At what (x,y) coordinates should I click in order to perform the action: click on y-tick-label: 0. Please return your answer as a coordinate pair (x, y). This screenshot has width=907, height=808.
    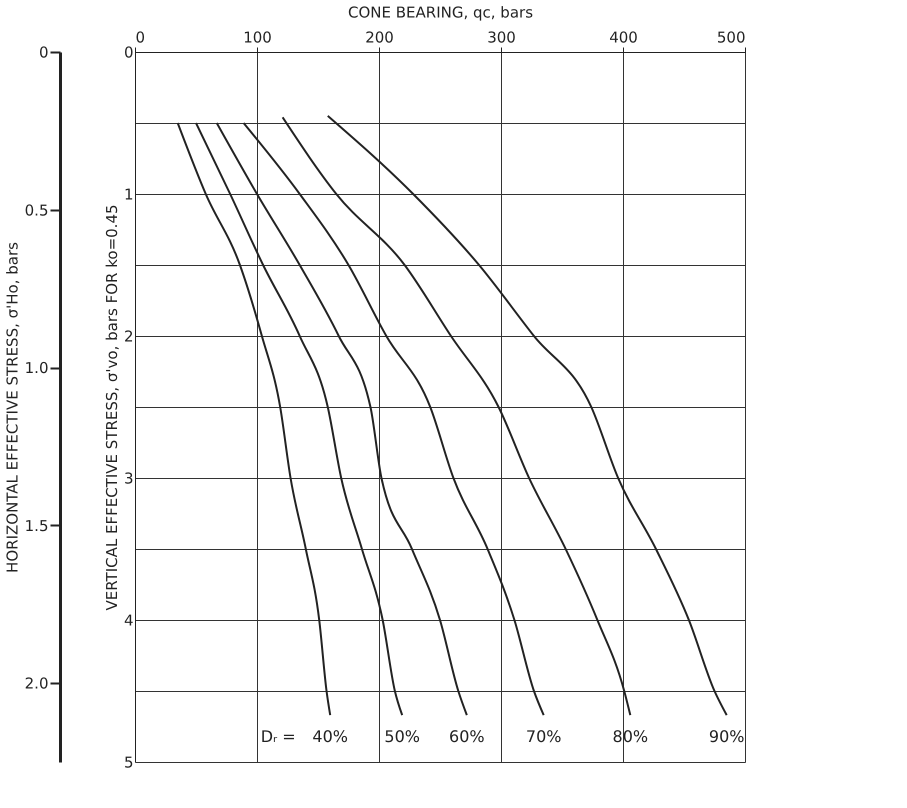
    Looking at the image, I should click on (129, 53).